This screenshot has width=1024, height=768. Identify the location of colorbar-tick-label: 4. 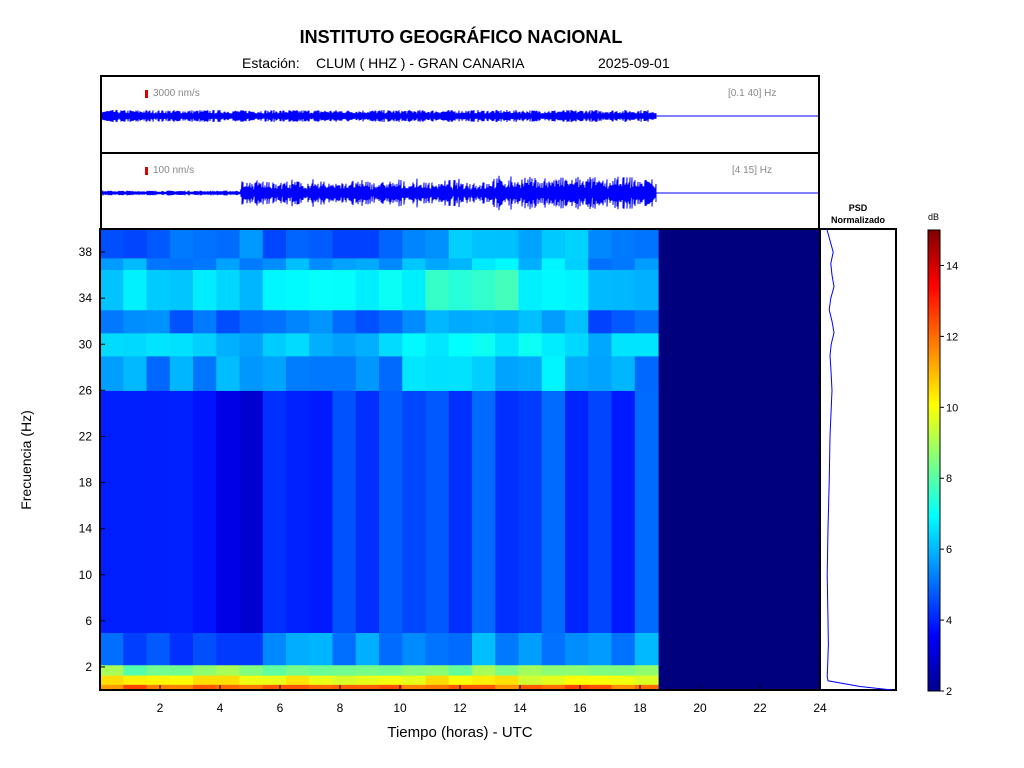
(949, 621).